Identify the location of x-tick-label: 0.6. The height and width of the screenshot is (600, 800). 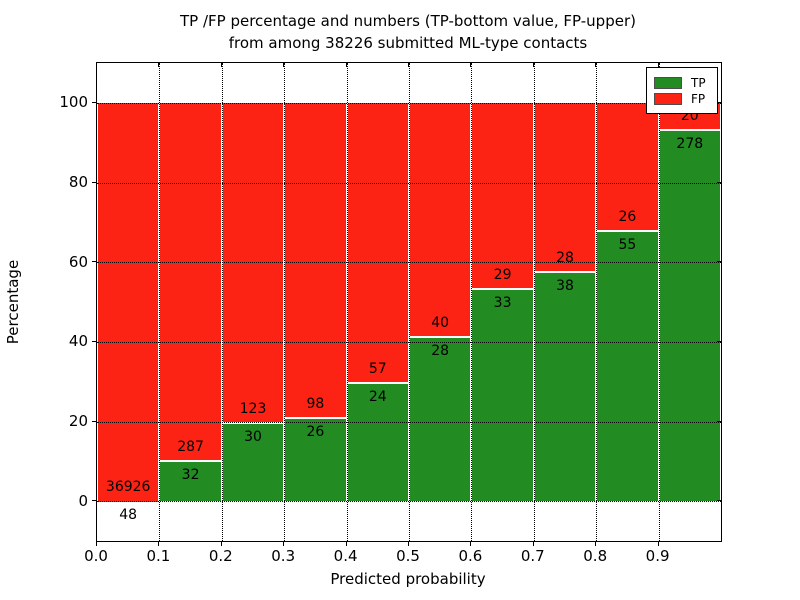
(470, 556).